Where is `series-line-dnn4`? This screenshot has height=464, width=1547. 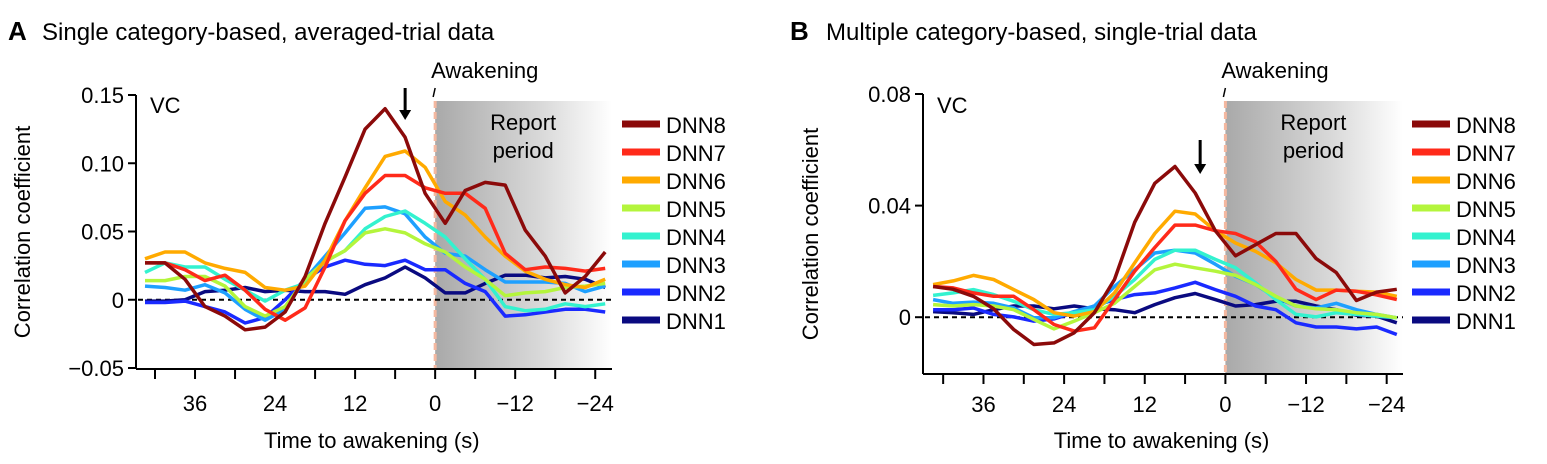 series-line-dnn4 is located at coordinates (1164, 284).